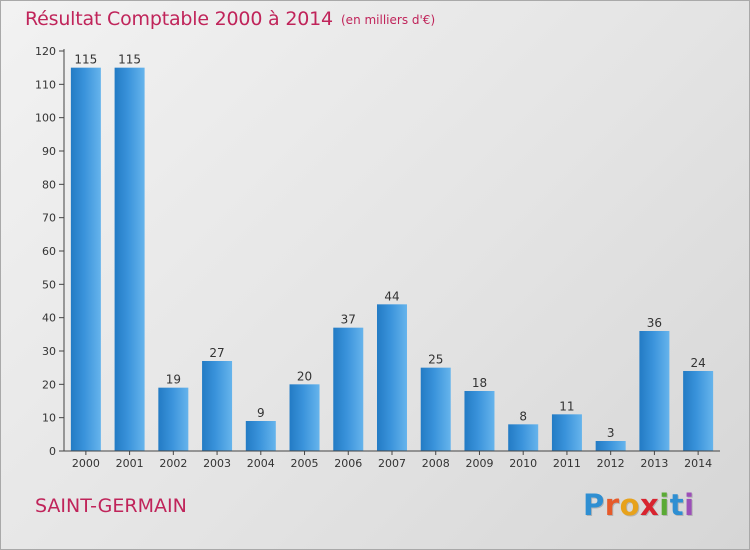  What do you see at coordinates (173, 380) in the screenshot?
I see `bar-value-label: 19` at bounding box center [173, 380].